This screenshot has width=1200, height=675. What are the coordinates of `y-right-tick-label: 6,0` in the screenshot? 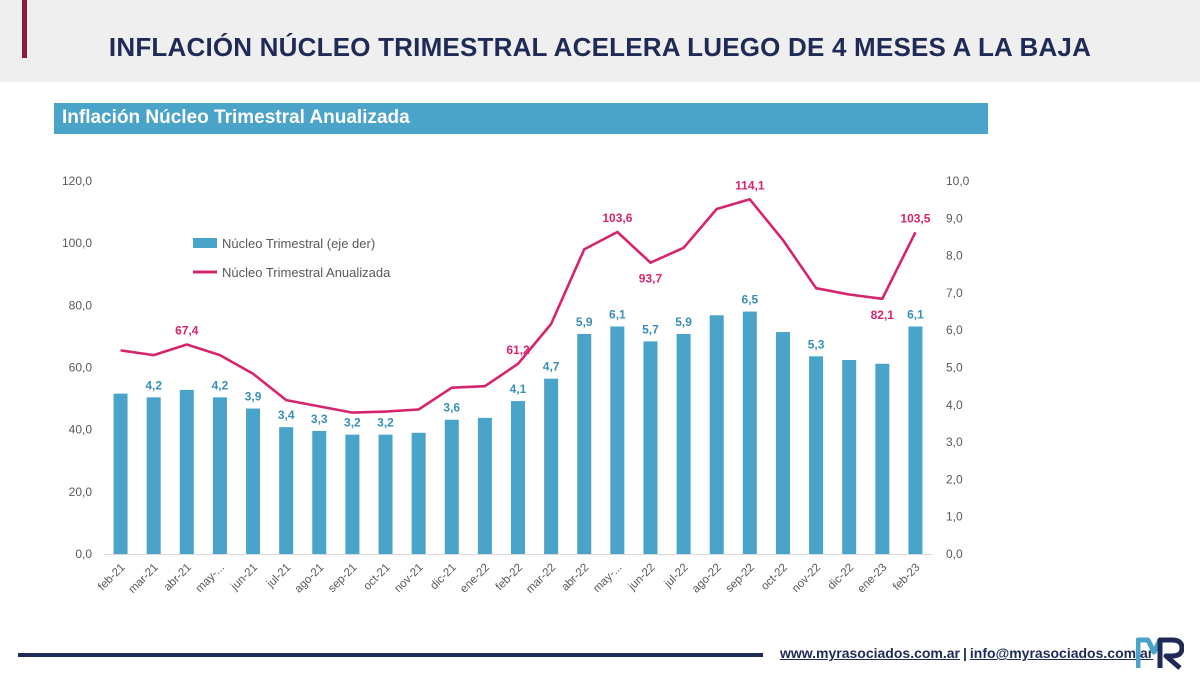 It's located at (954, 330).